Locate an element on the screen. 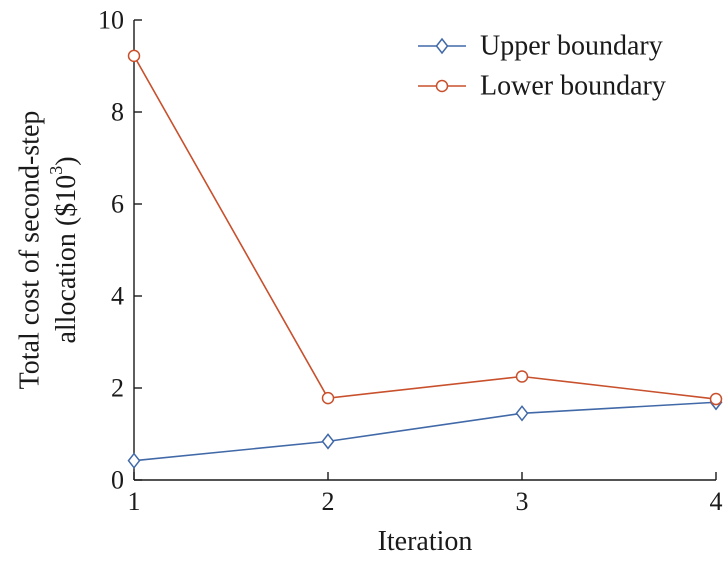 The width and height of the screenshot is (727, 561). y-tick-label: 8 is located at coordinates (117, 112).